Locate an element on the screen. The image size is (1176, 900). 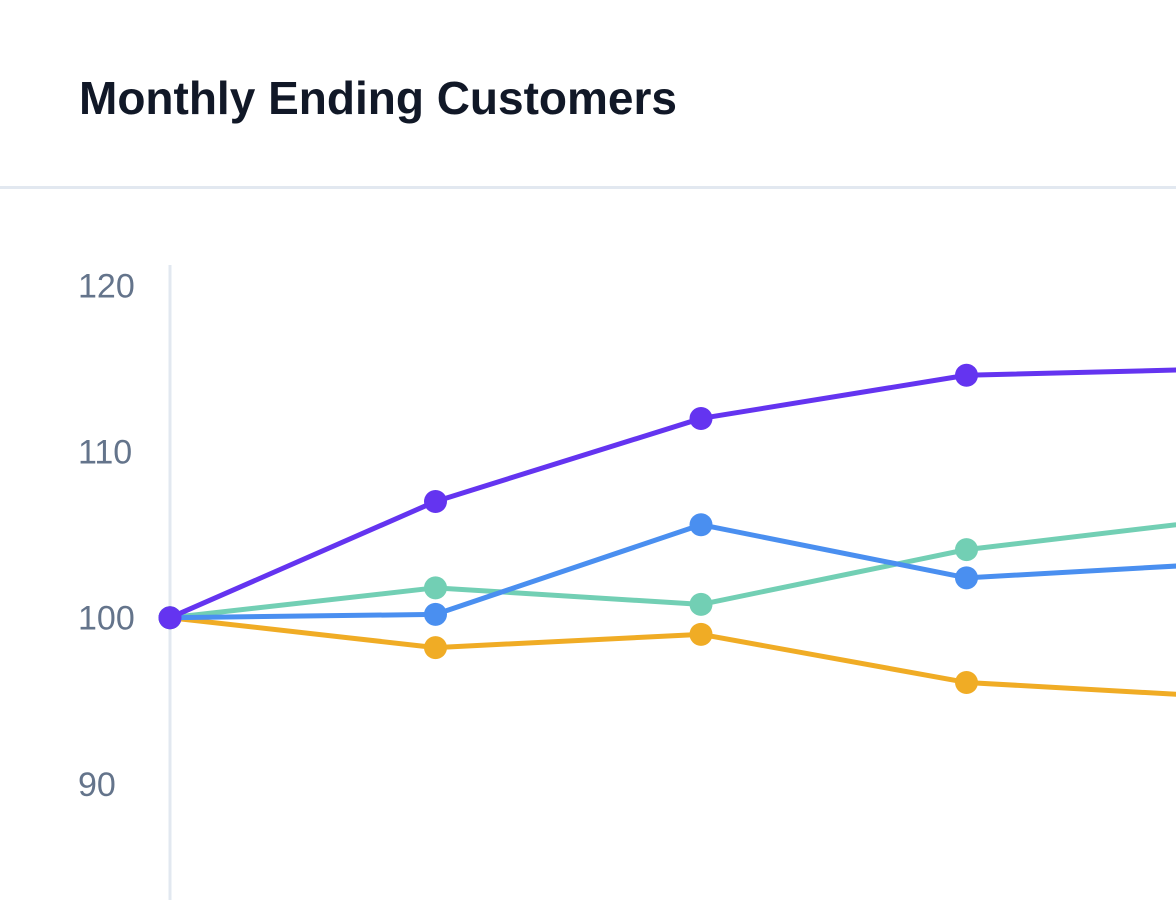
y-tick-label-120: 120 is located at coordinates (106, 287).